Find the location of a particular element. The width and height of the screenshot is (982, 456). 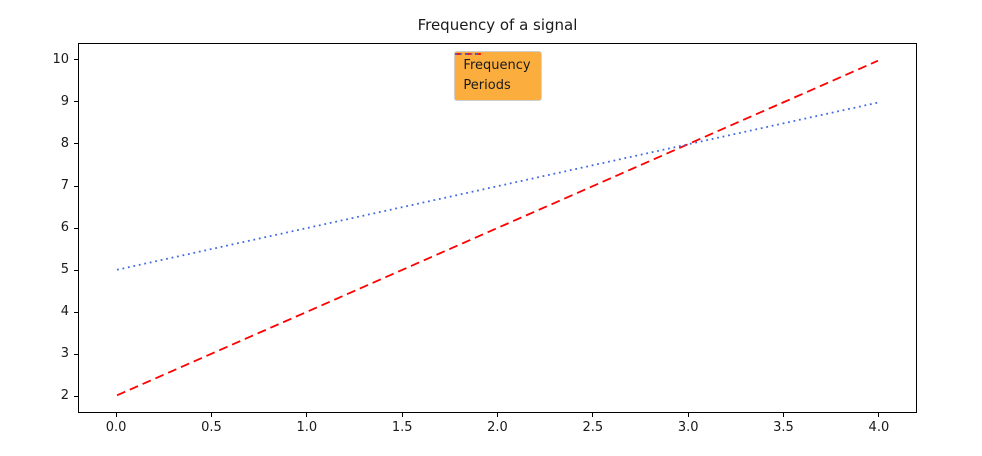

y-tick-label: 3 is located at coordinates (64, 354).